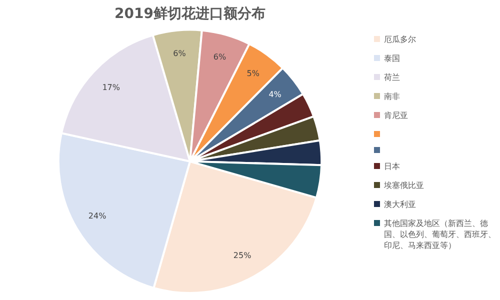 The image size is (500, 300). I want to click on data-label: 4%, so click(275, 95).